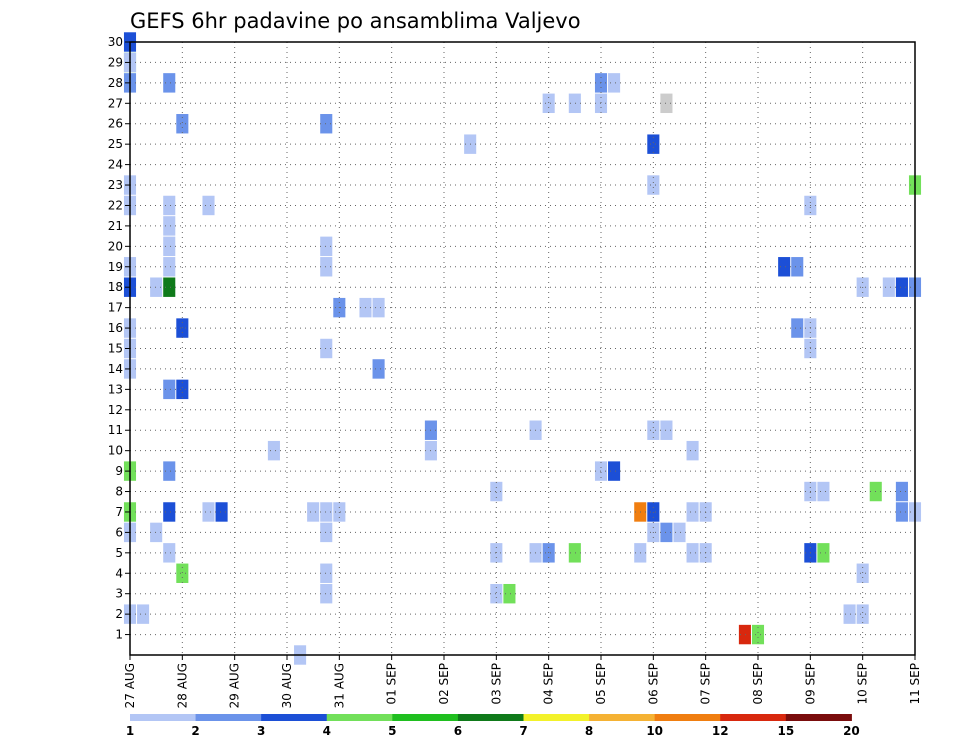 Image resolution: width=960 pixels, height=742 pixels. Describe the element at coordinates (444, 684) in the screenshot. I see `x-tick-label: 02 SEP` at that location.